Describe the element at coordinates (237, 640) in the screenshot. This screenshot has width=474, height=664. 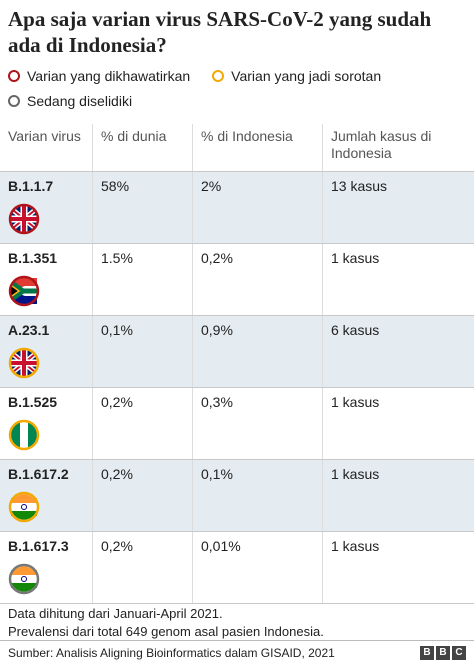
I see `divider` at that location.